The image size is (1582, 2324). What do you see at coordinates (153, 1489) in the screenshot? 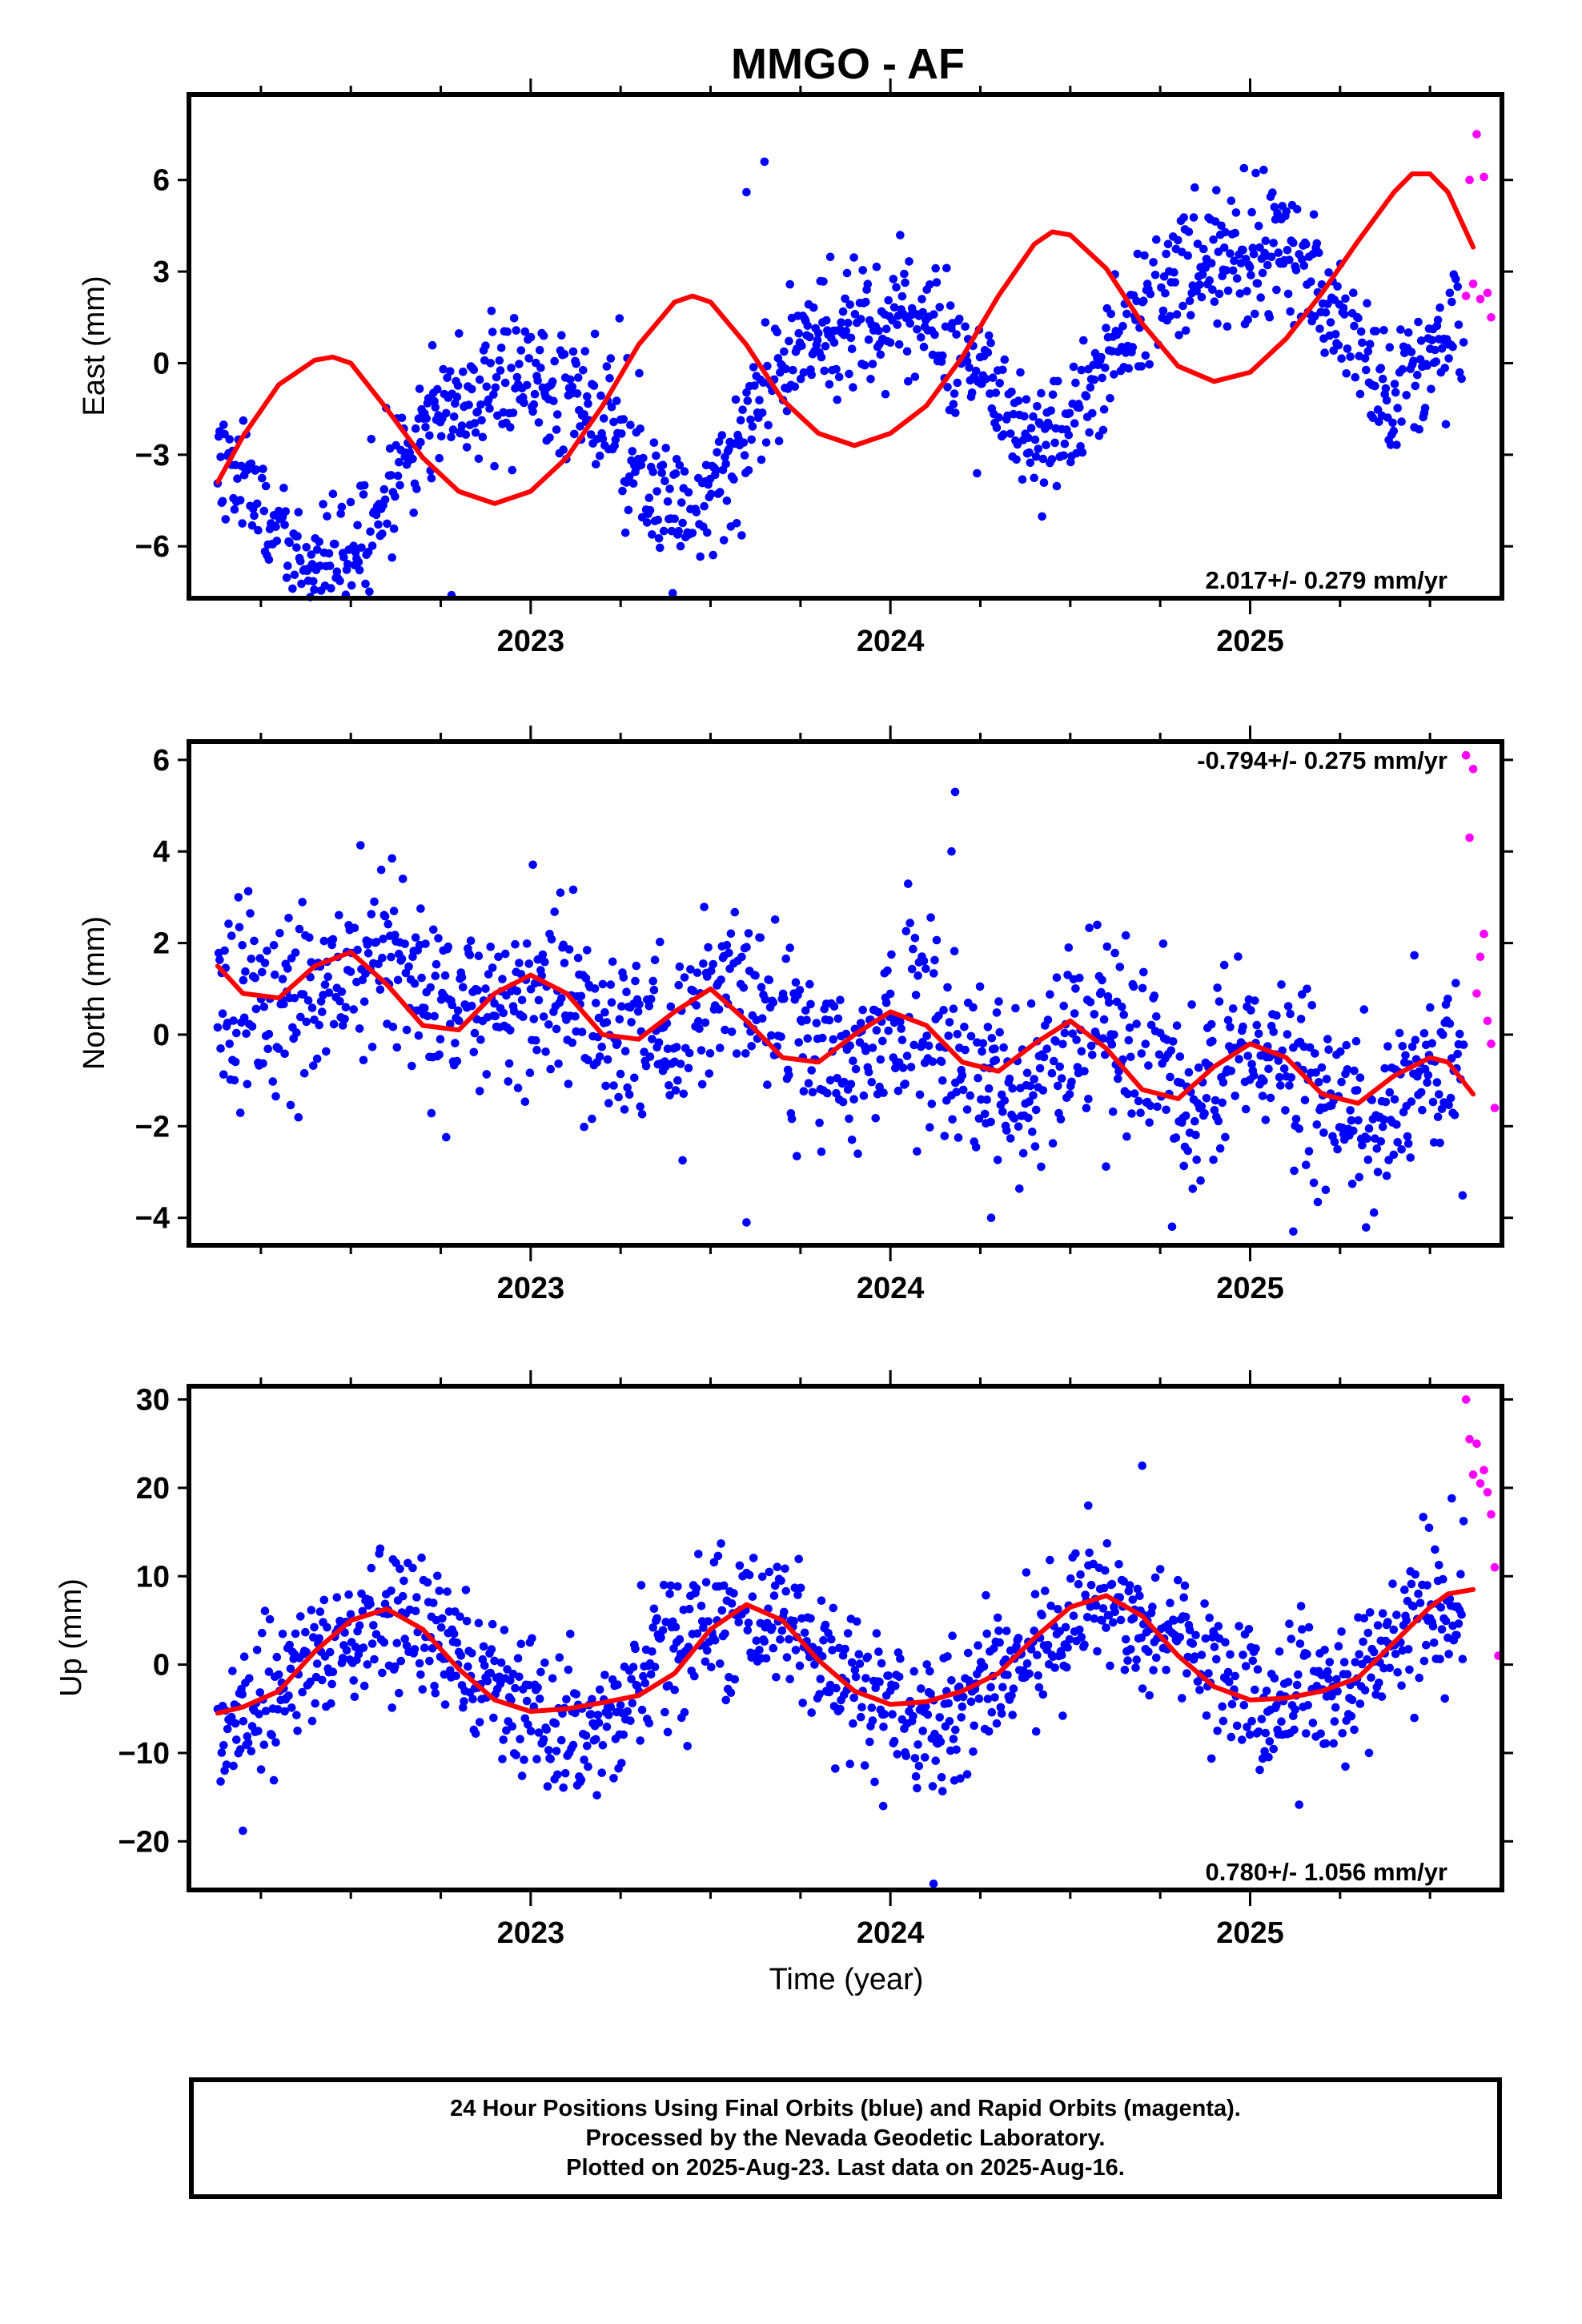
I see `up-ytick-label: 20` at bounding box center [153, 1489].